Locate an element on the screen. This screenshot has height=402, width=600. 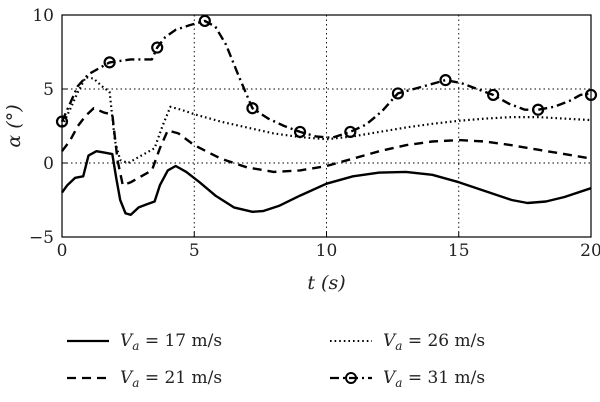
legend-label-4: Va = 31 m/s is located at coordinates (434, 379).